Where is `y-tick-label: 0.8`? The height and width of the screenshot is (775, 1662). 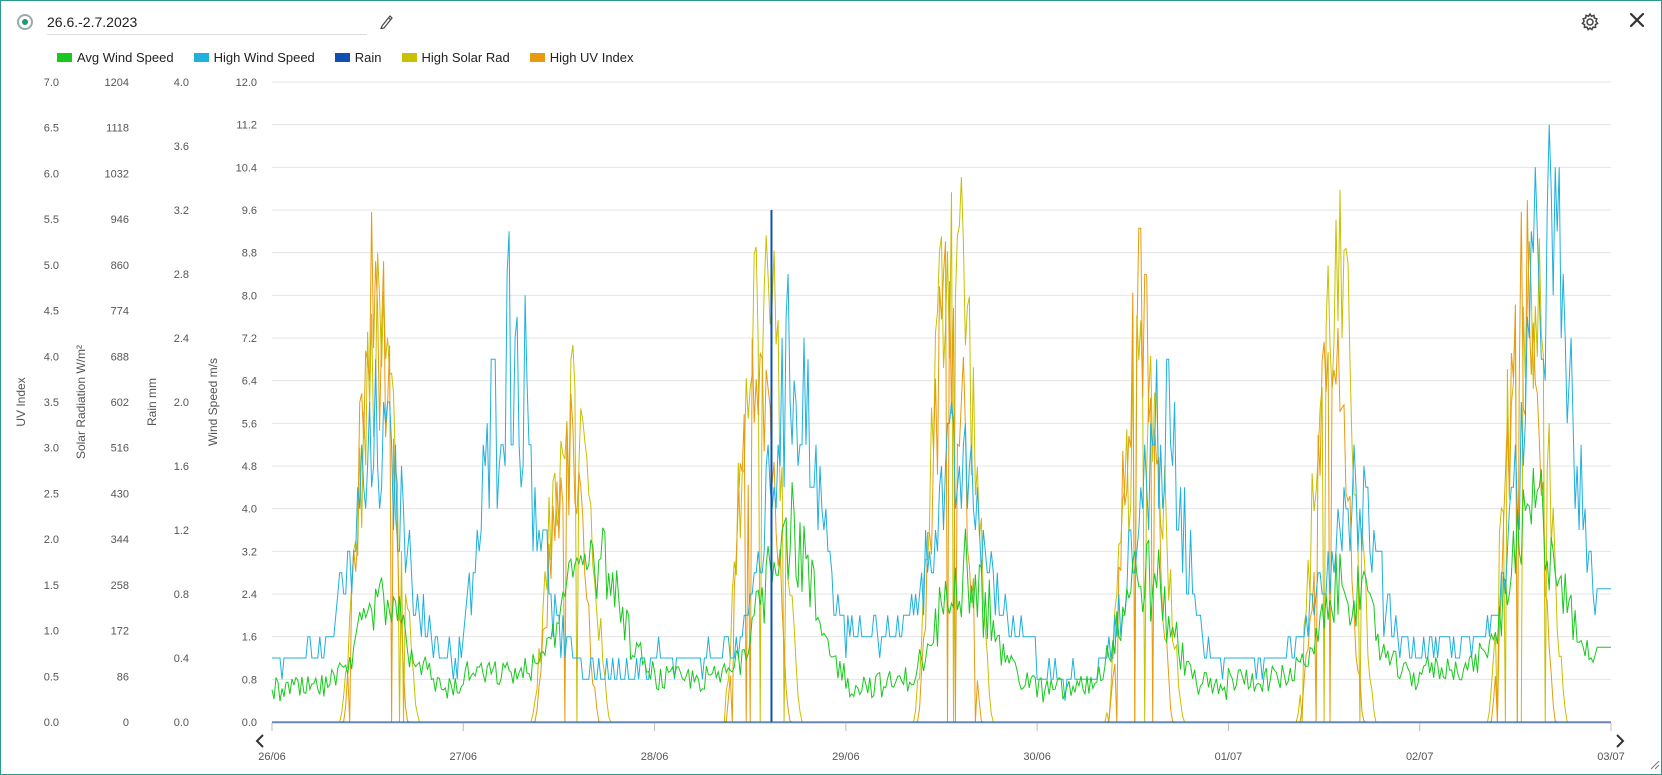 y-tick-label: 0.8 is located at coordinates (181, 595).